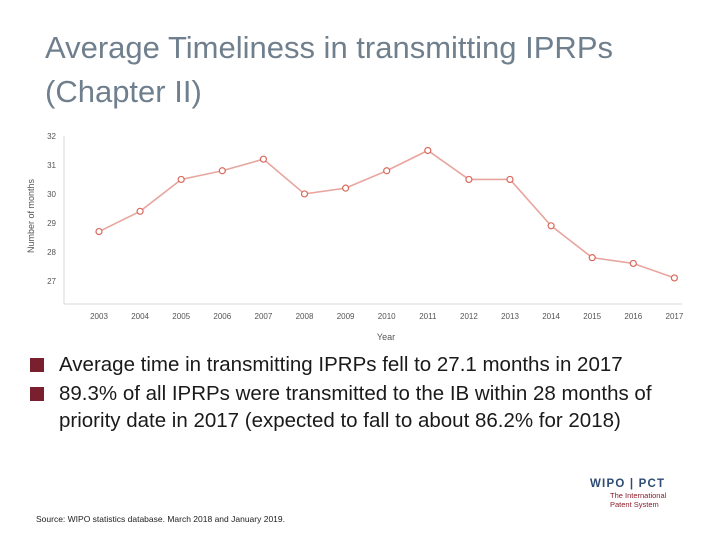 Image resolution: width=720 pixels, height=540 pixels. Describe the element at coordinates (181, 316) in the screenshot. I see `x-tick-label: 2005` at that location.